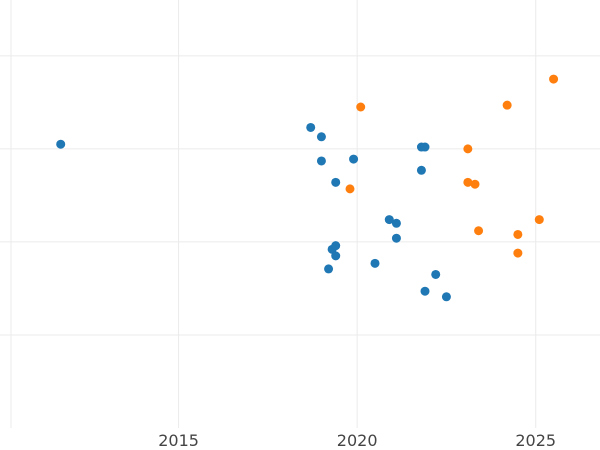 The image size is (600, 450). I want to click on x-tick-labels: 2015 2020 2025, so click(357, 440).